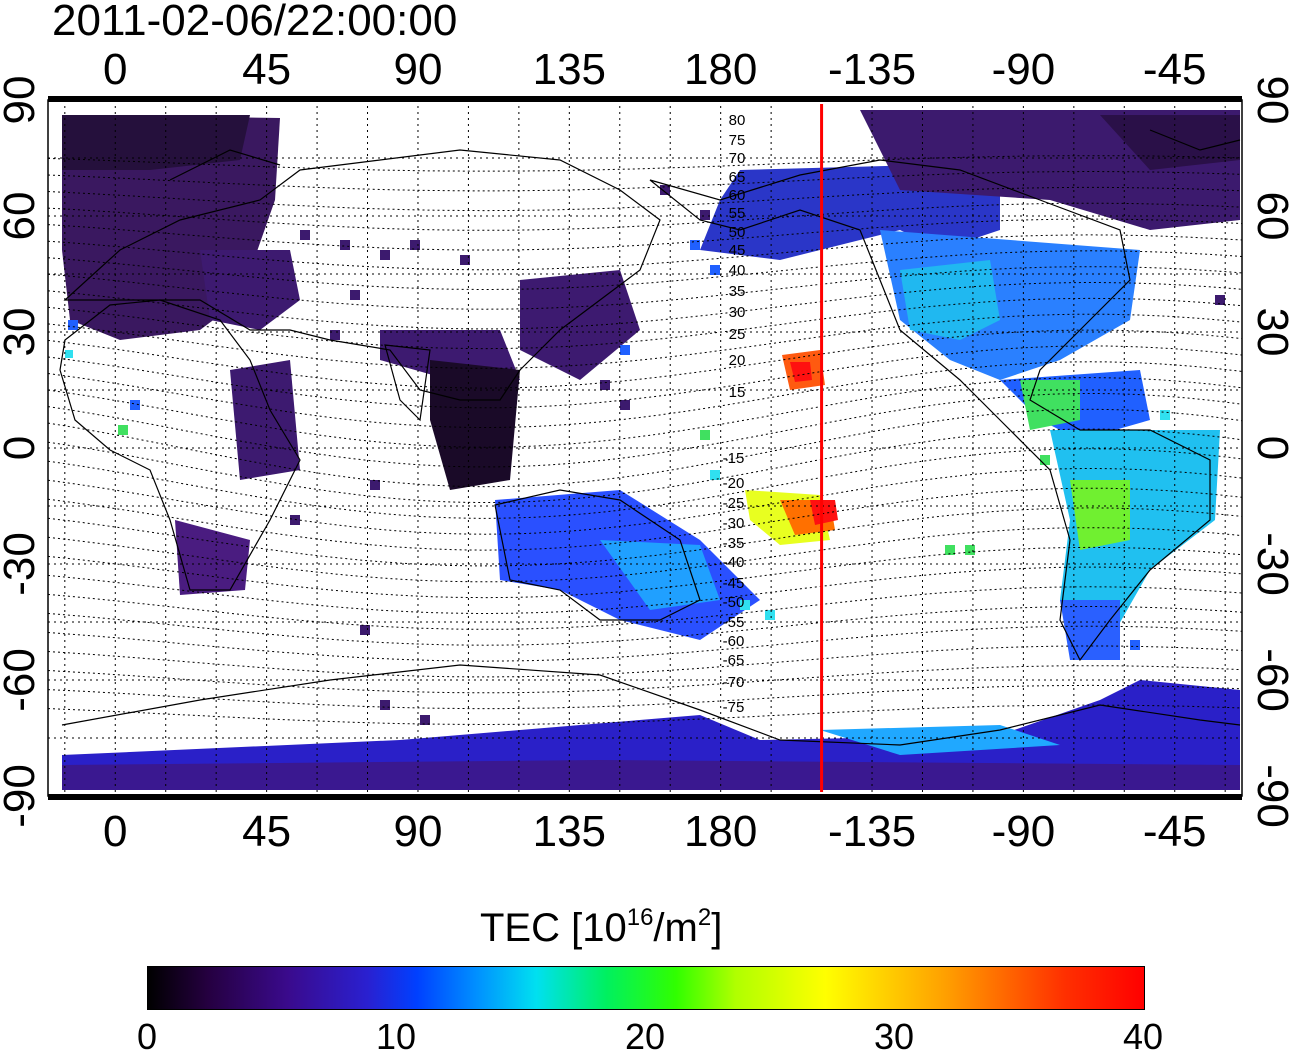 This screenshot has height=1058, width=1292. Describe the element at coordinates (1024, 69) in the screenshot. I see `lon-tick-label-top: -90` at that location.